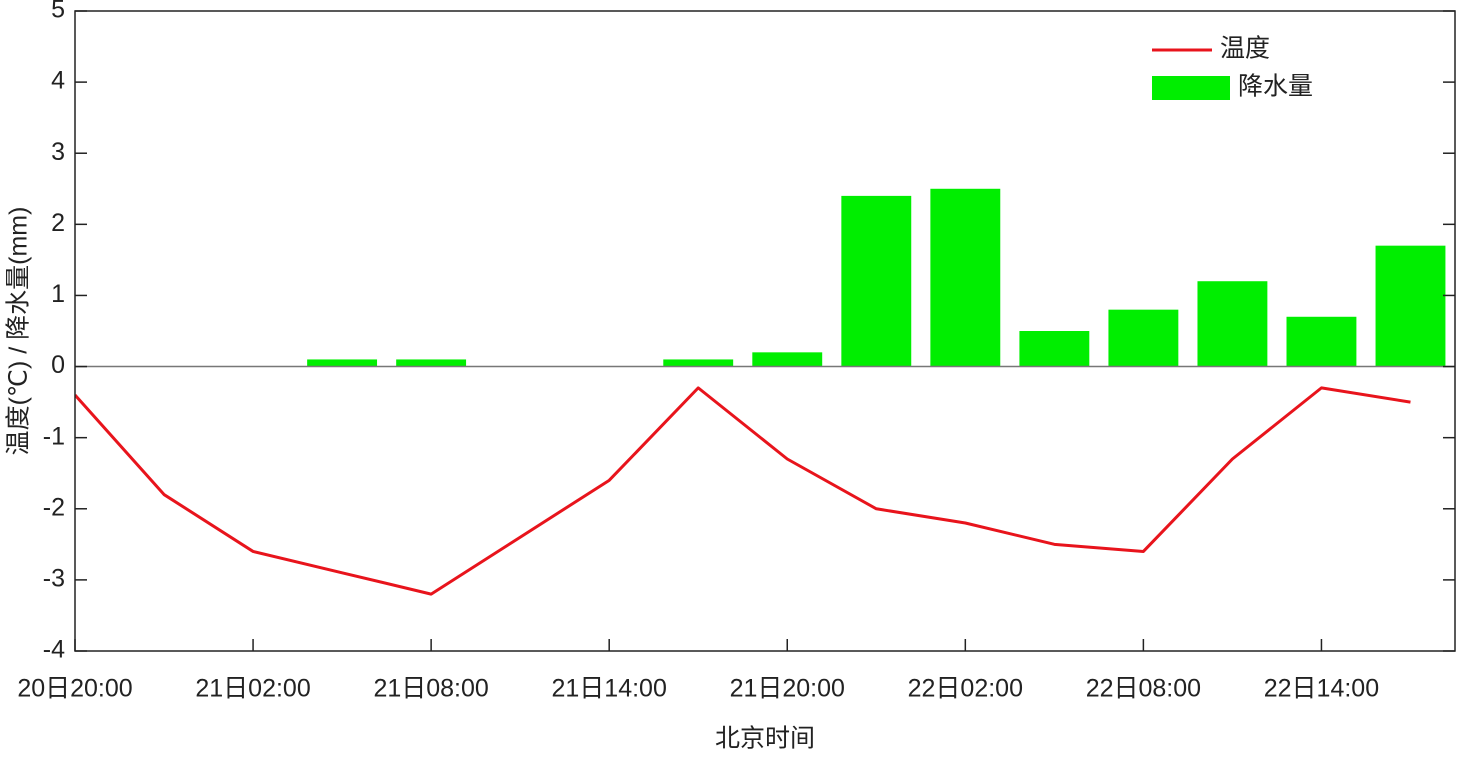 This screenshot has width=1459, height=761. I want to click on y-tick-label: 5, so click(58, 12).